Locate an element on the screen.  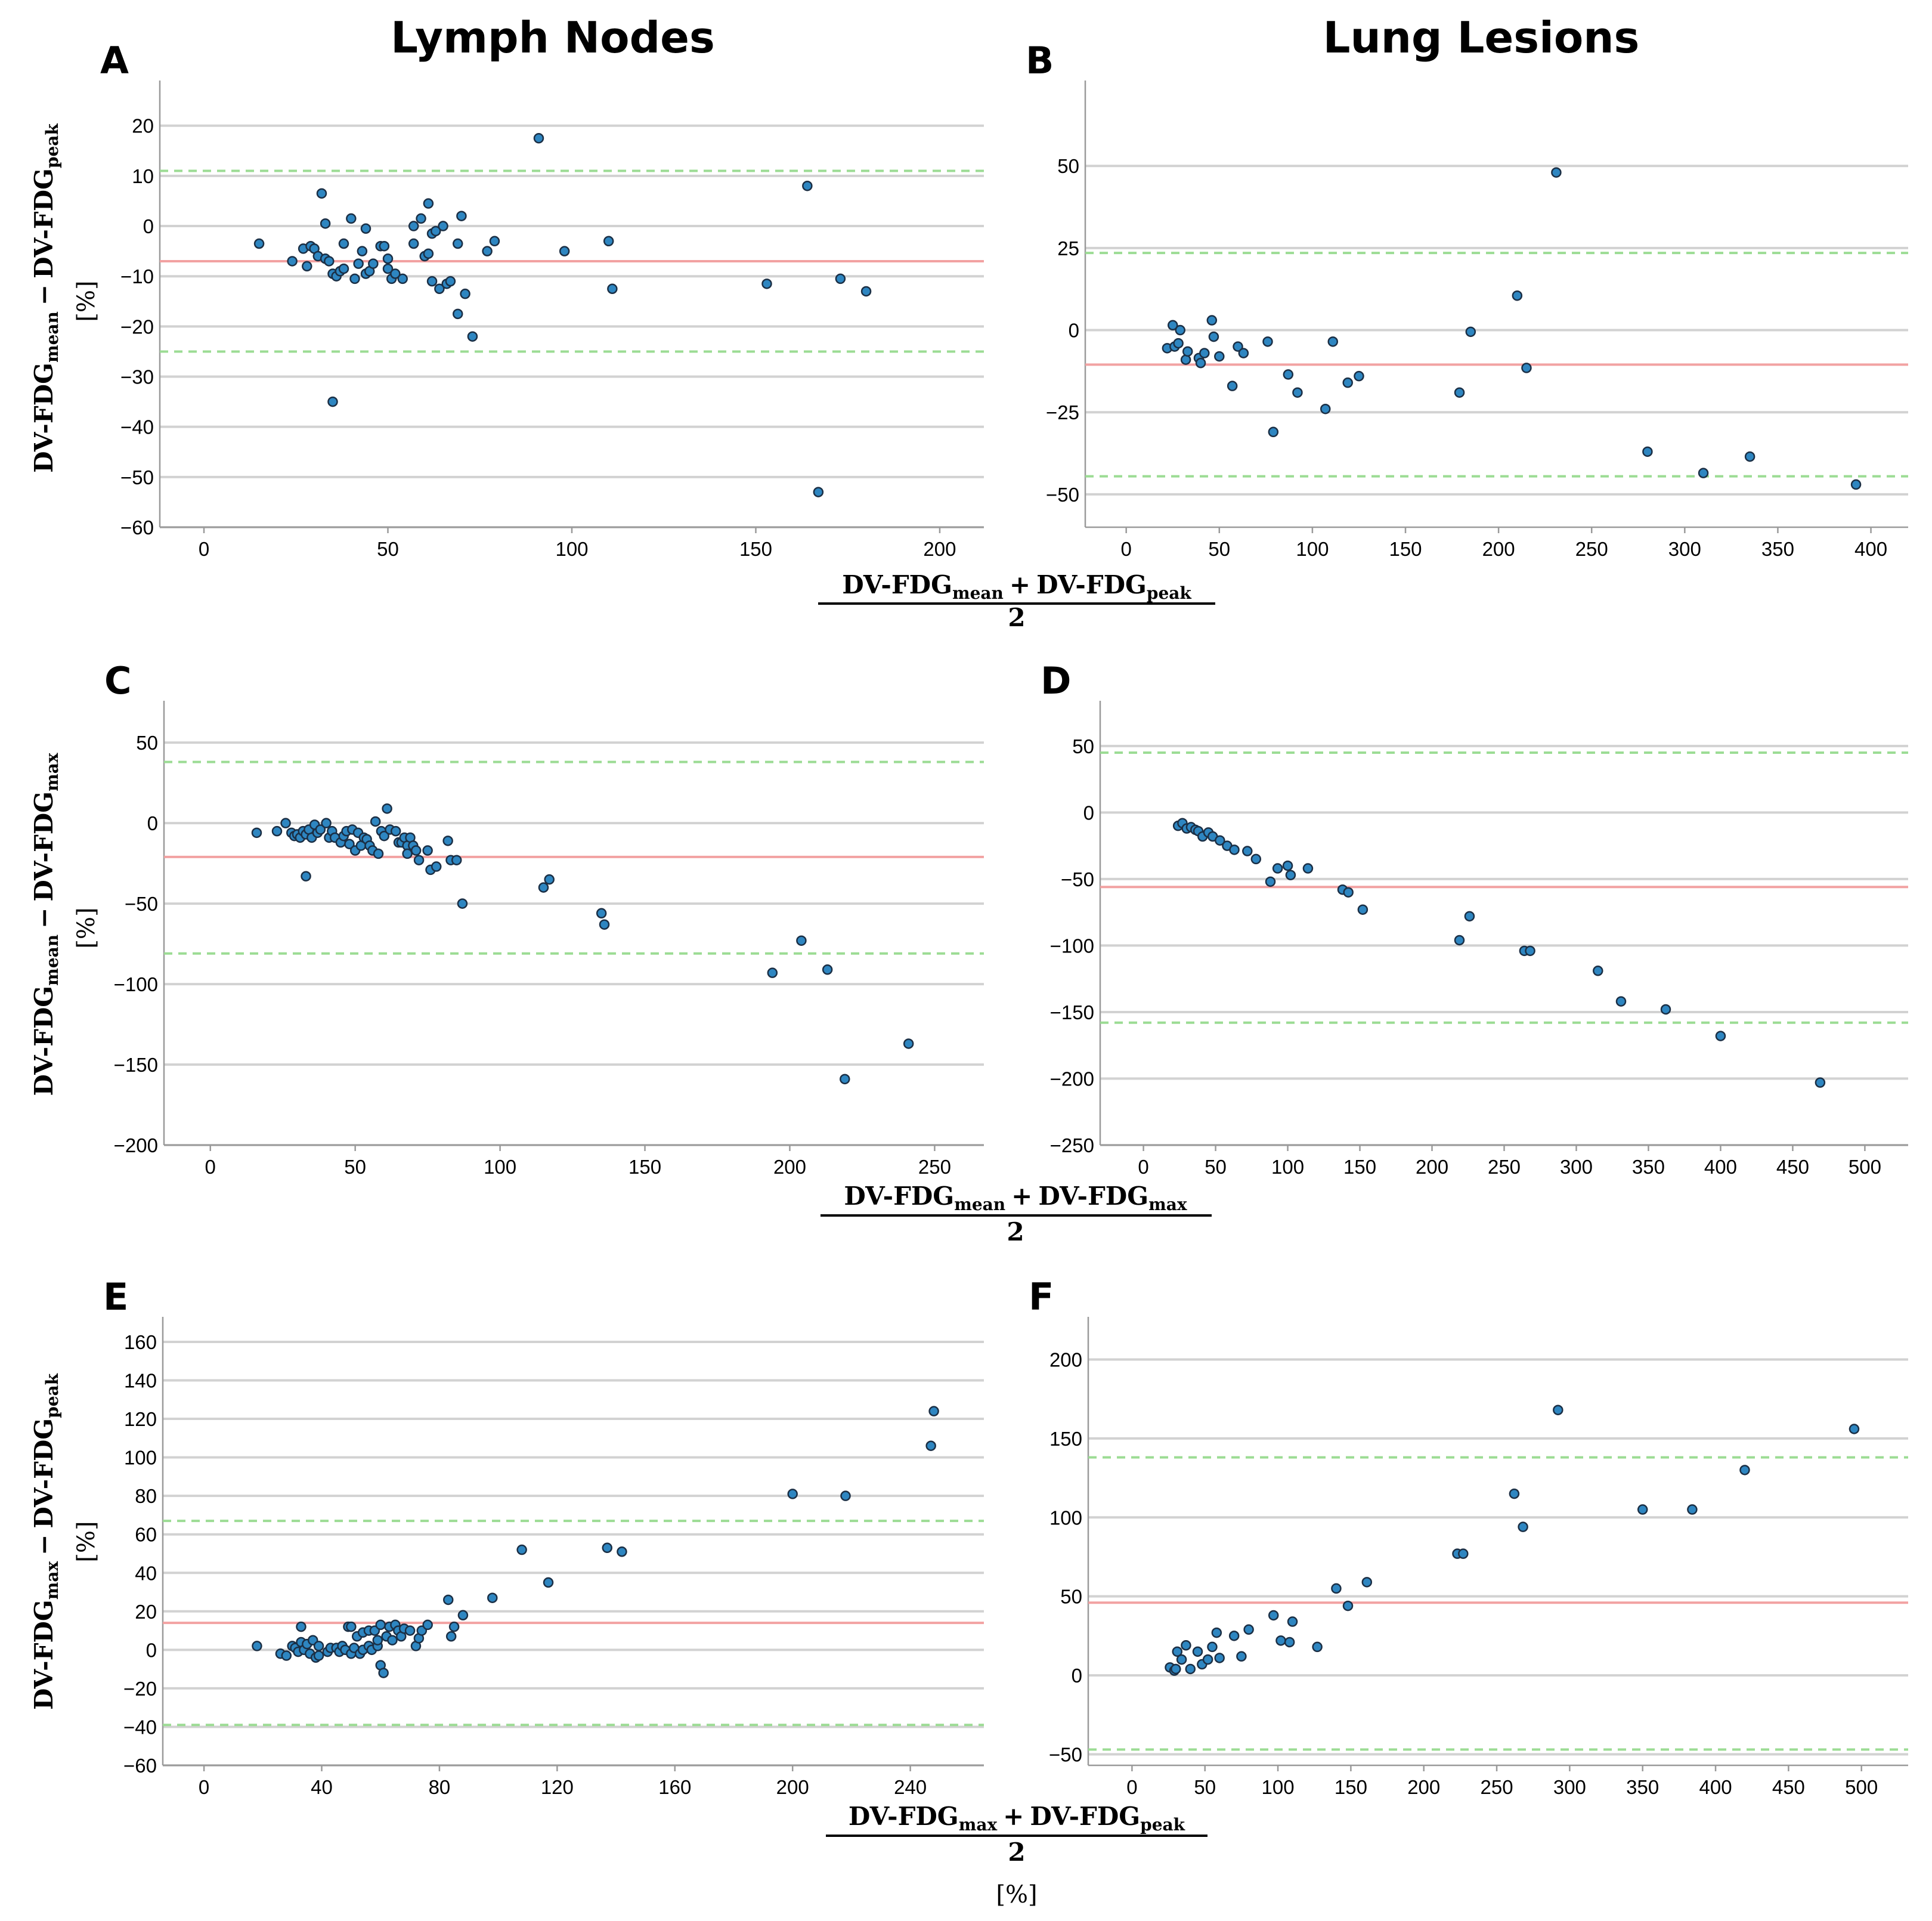
y-label-row-3-formula: DV-FDGmax−DV-FDGpeak is located at coordinates (45, 1541).